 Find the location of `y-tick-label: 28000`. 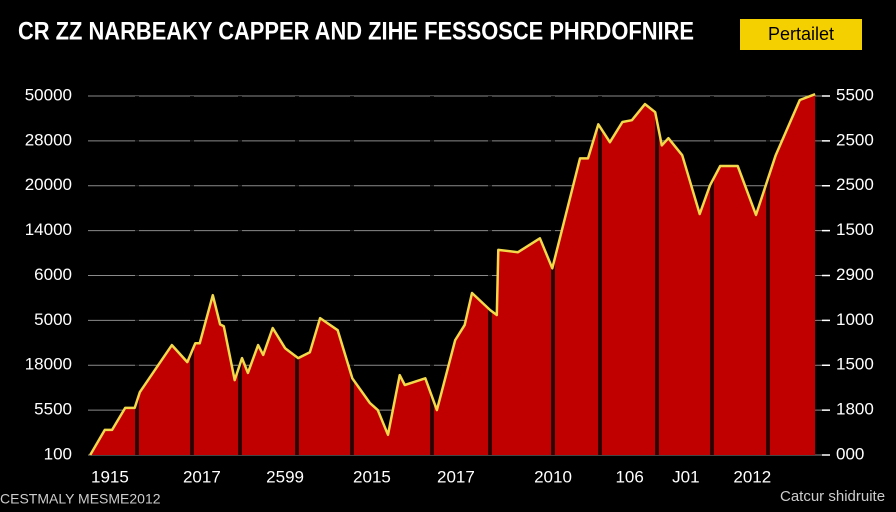

y-tick-label: 28000 is located at coordinates (48, 139).